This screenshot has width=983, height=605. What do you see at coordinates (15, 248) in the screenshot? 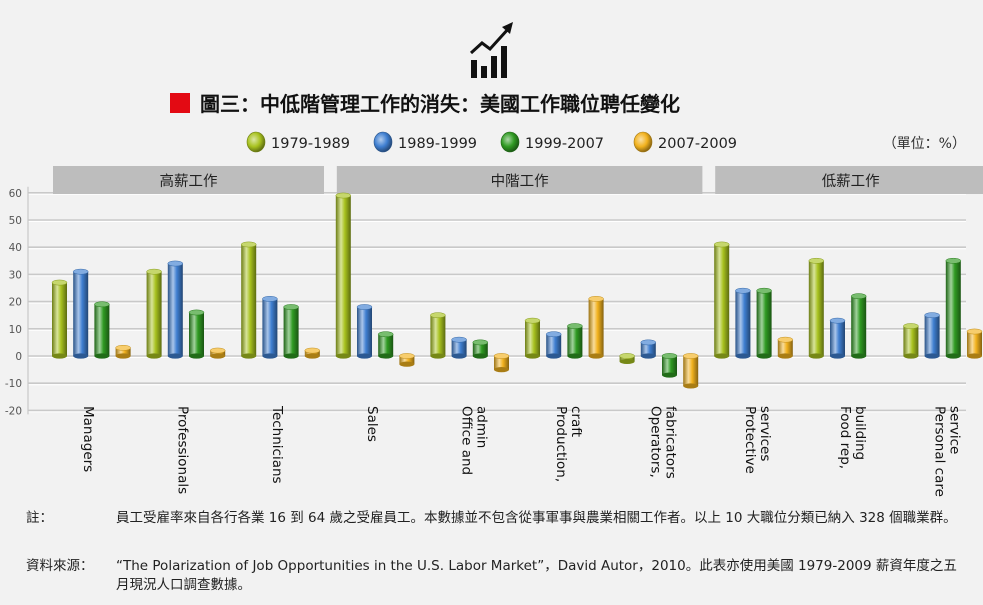
I see `y-tick-label: 40` at bounding box center [15, 248].